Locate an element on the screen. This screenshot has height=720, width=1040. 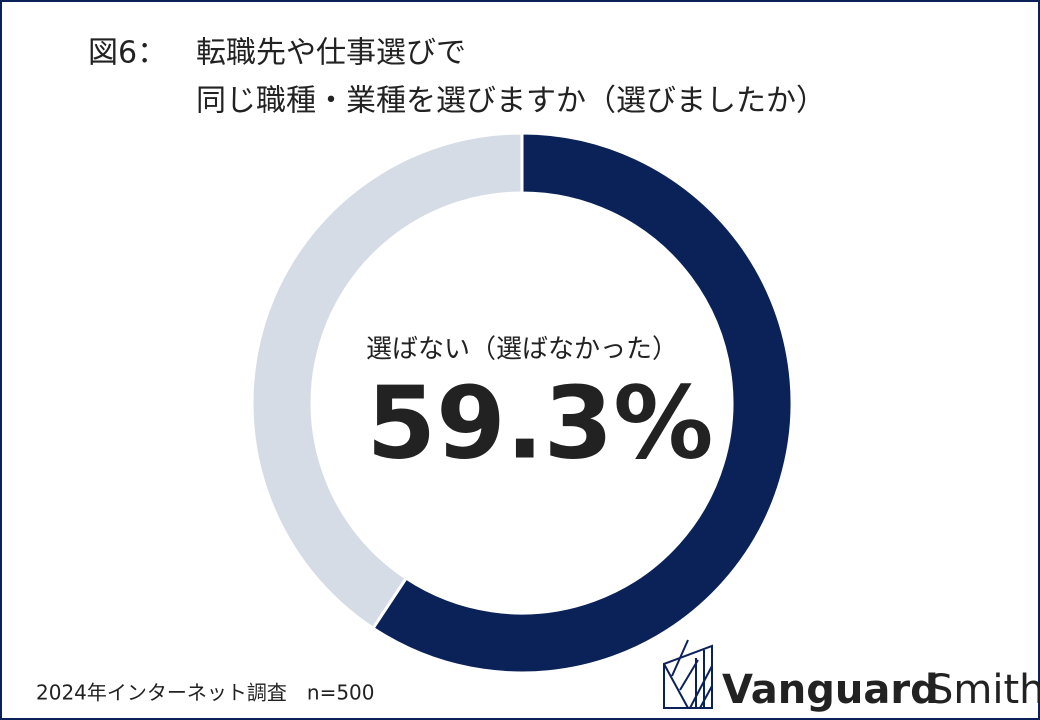
logo-bold: Vanguard is located at coordinates (830, 690).